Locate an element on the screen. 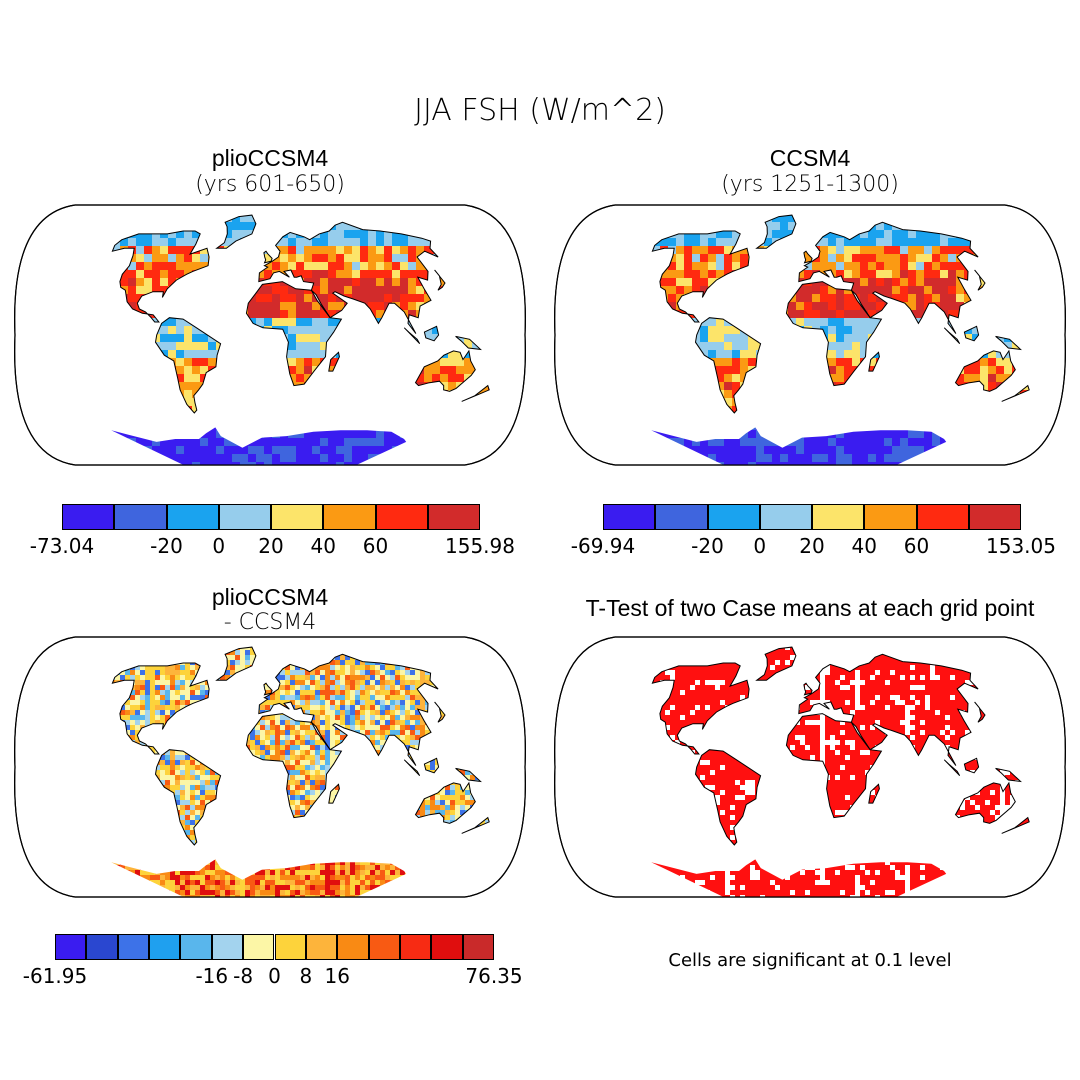 The height and width of the screenshot is (1080, 1080). colorbar-plio is located at coordinates (271, 517).